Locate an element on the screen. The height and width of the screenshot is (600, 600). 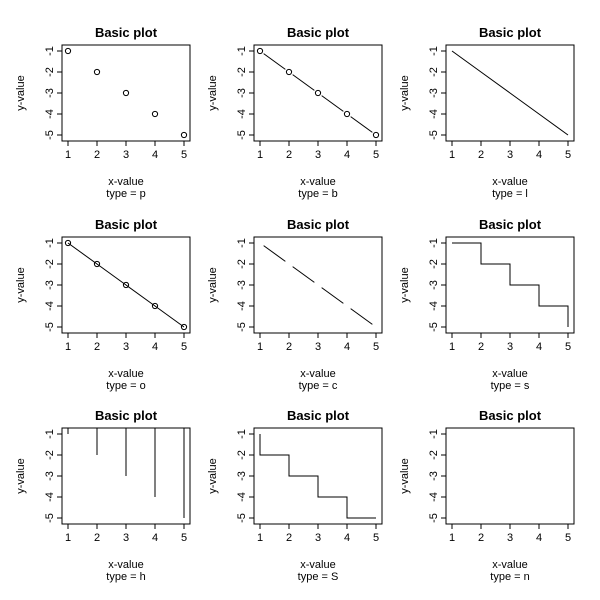
chart-7-y-label: y-value is located at coordinates (21, 475).